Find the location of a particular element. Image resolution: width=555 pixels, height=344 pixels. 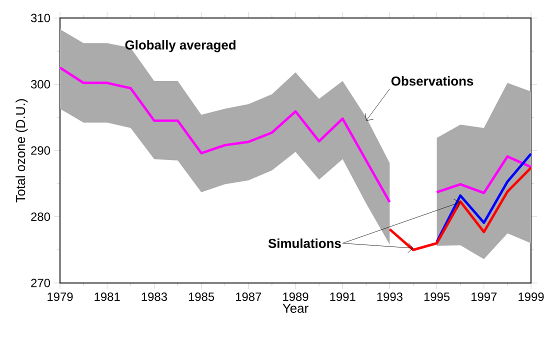

x-tick-label: 1979 is located at coordinates (60, 296).